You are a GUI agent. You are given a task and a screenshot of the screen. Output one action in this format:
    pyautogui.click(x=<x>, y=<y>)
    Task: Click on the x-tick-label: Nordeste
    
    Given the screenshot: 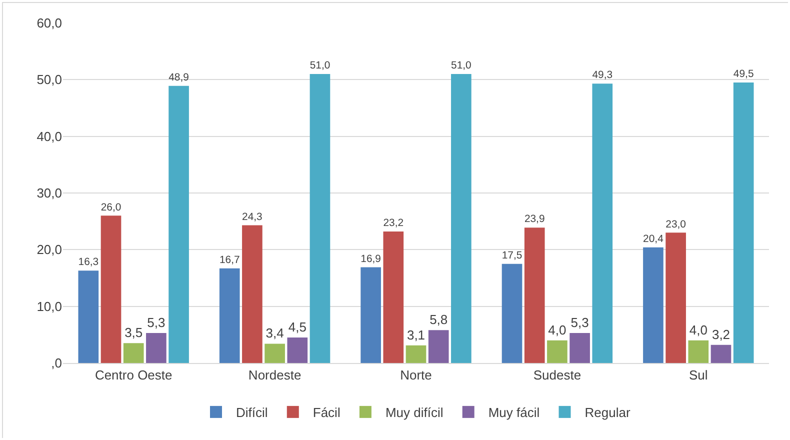 What is the action you would take?
    pyautogui.click(x=275, y=375)
    